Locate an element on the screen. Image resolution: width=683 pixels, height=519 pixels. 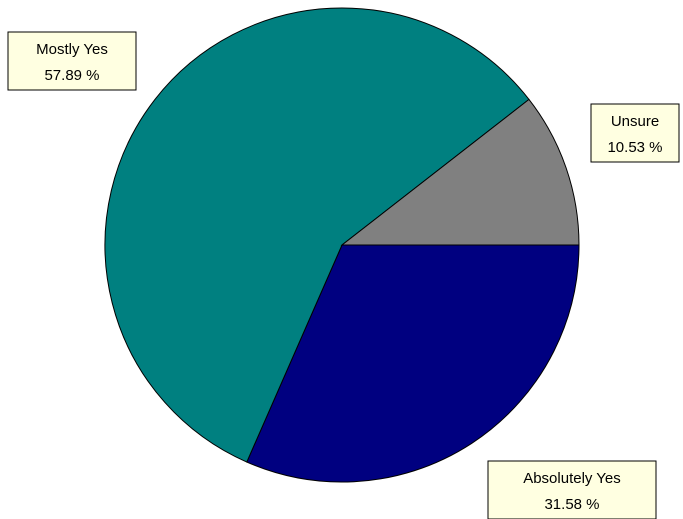
label-unsure-name: Unsure is located at coordinates (635, 121).